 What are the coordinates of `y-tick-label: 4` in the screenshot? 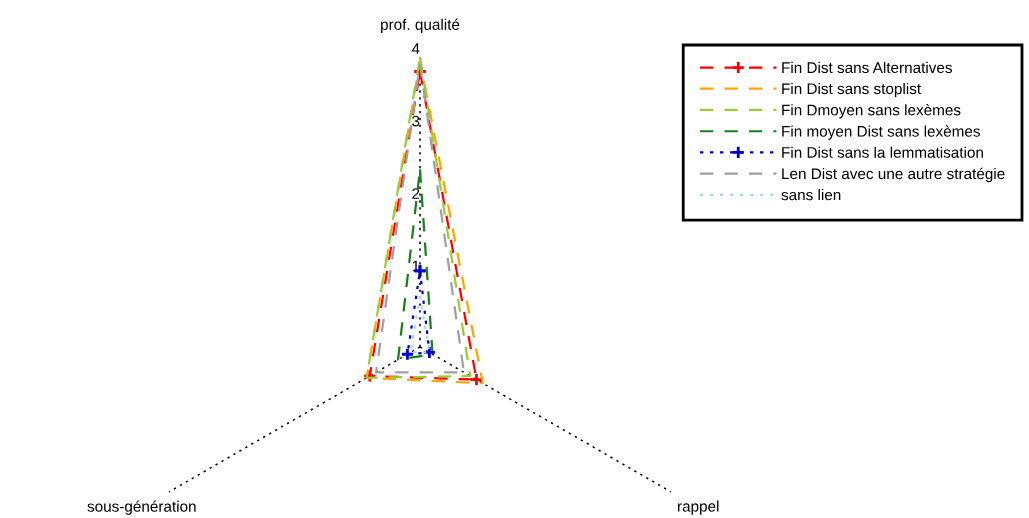 It's located at (415, 48).